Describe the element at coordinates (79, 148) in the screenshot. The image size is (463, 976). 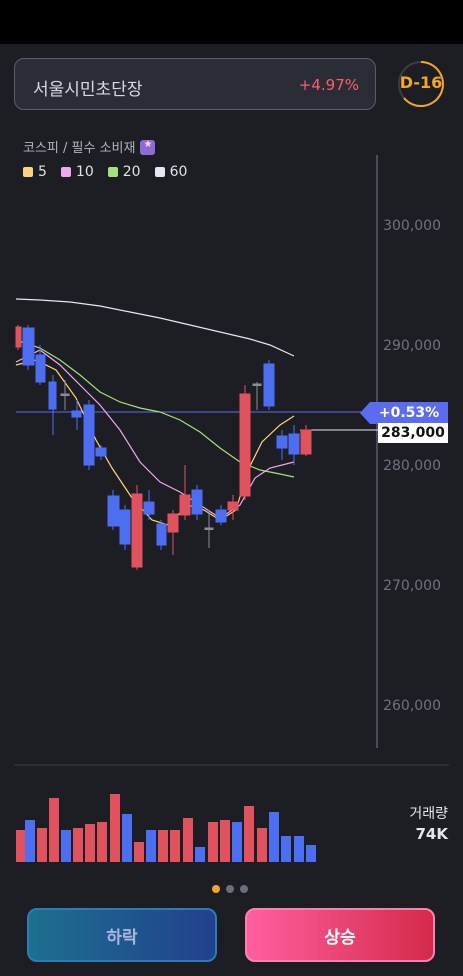
I see `category-text: 코스피 / 필수 소비재` at that location.